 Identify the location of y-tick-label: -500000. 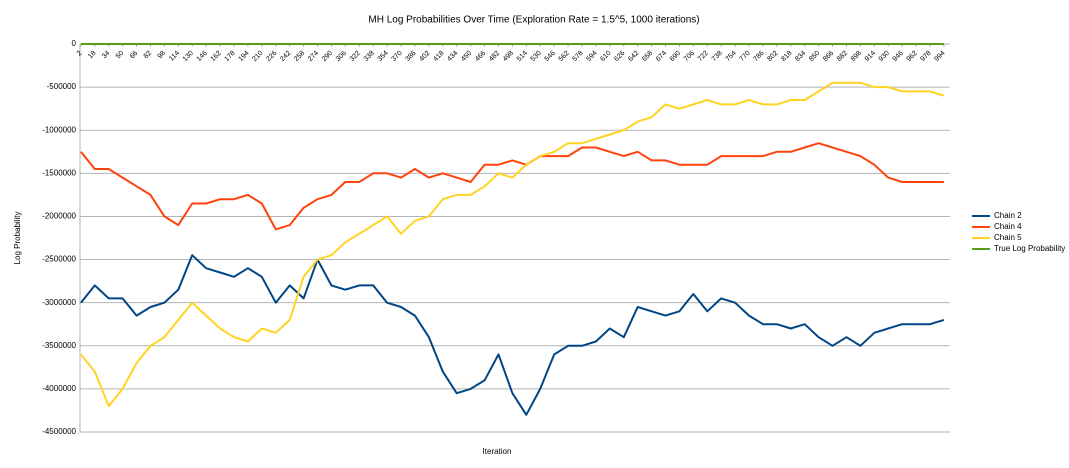
(62, 86).